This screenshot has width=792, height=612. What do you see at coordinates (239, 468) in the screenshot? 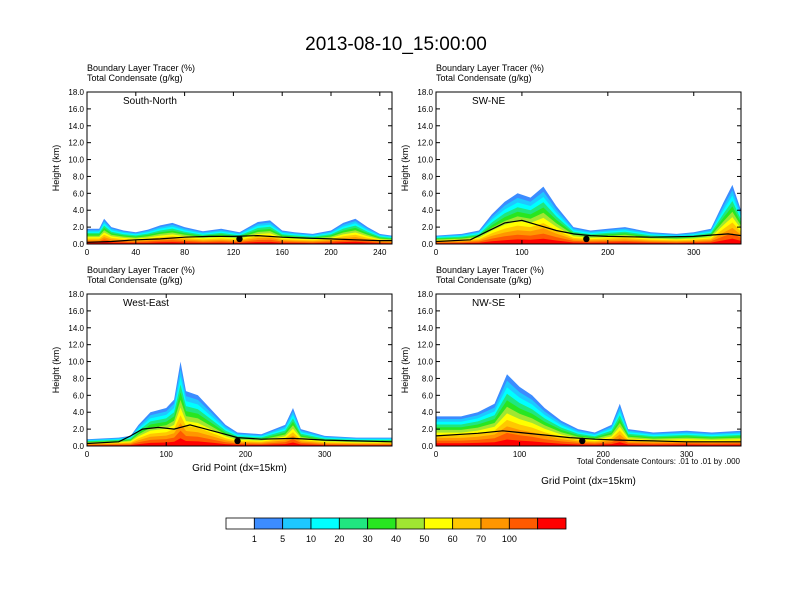
I see `x-axis-label: Grid Point (dx=15km)` at bounding box center [239, 468].